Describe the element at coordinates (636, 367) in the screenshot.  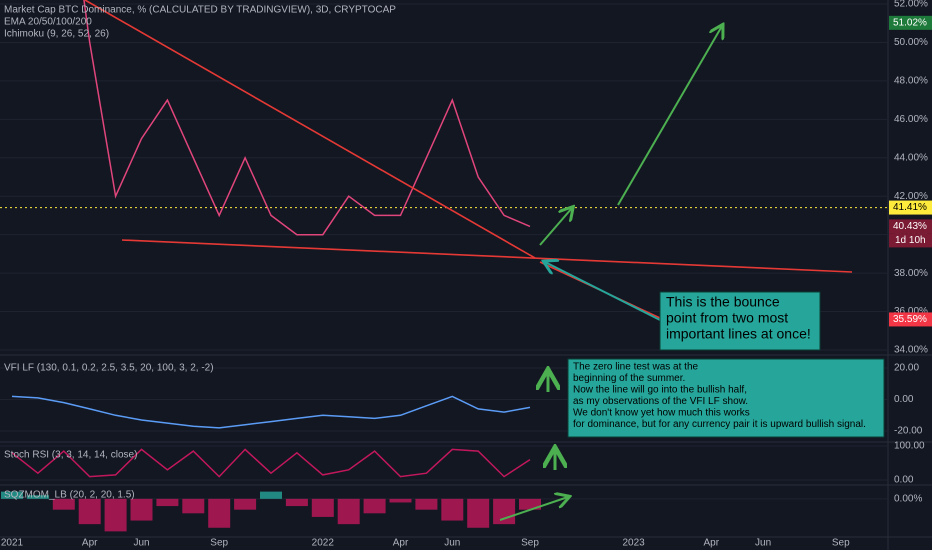
I see `annotation-text: The zero line test was at the` at that location.